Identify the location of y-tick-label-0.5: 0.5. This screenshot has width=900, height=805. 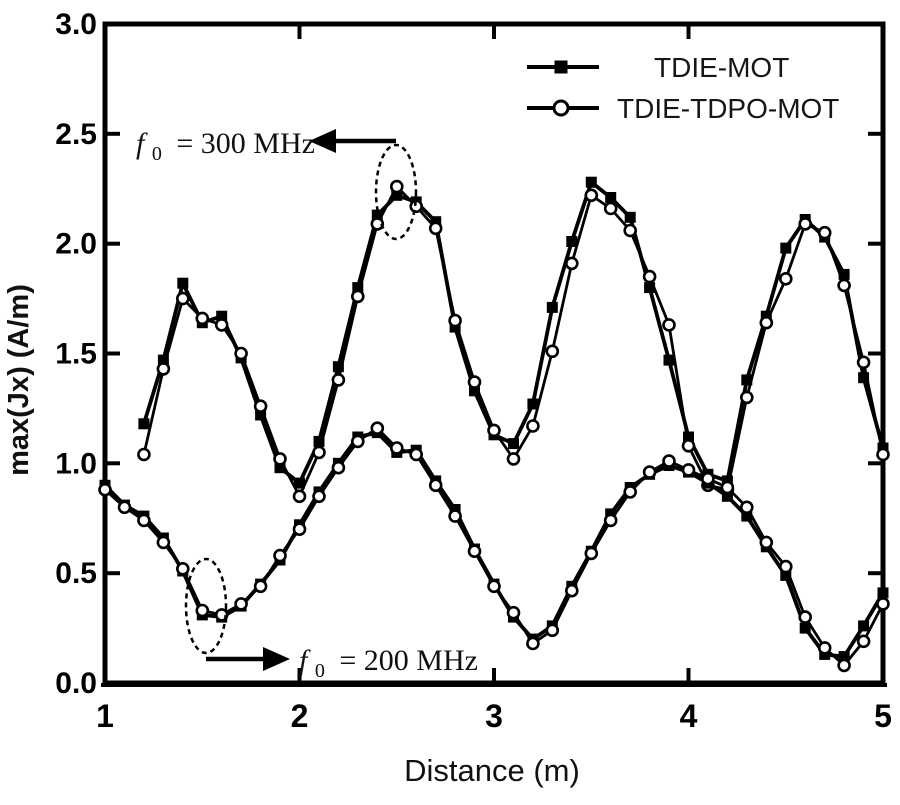
(76, 573).